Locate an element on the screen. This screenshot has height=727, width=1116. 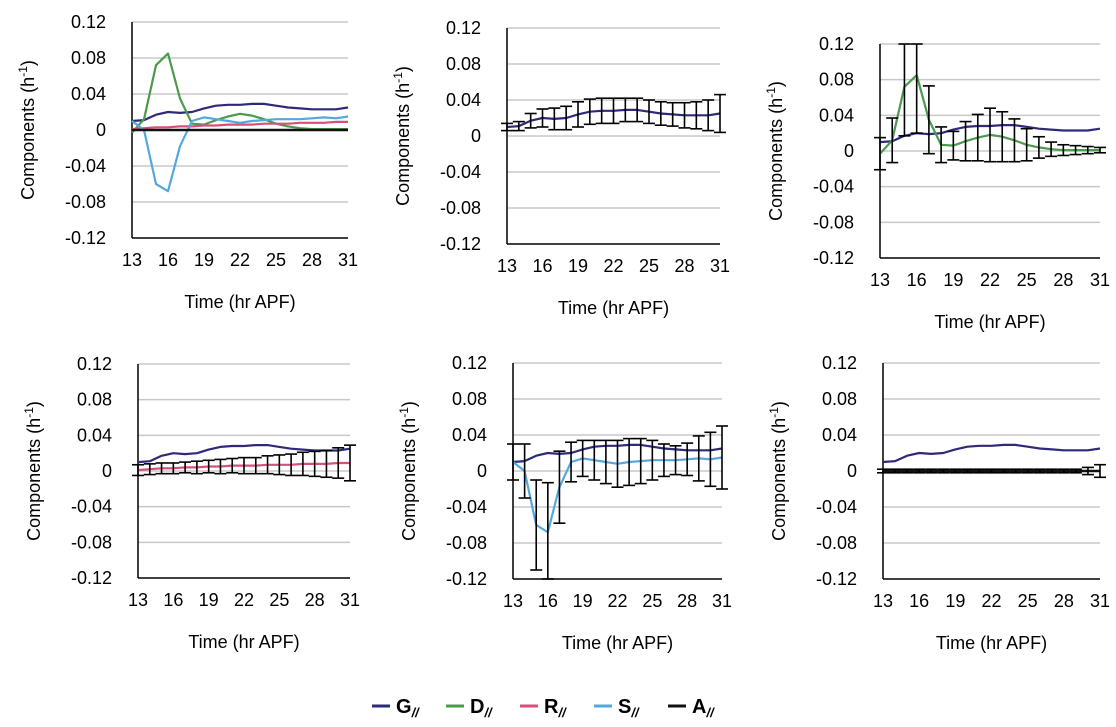
series-line-S is located at coordinates (240, 154).